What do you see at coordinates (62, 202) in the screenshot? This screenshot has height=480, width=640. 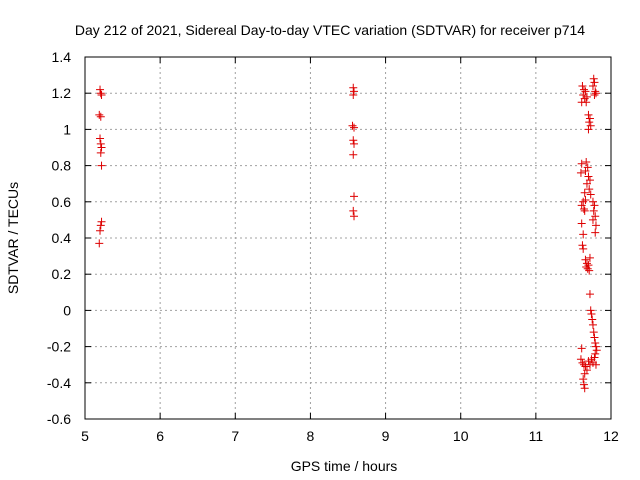 I see `y-tick-label: 0.6` at bounding box center [62, 202].